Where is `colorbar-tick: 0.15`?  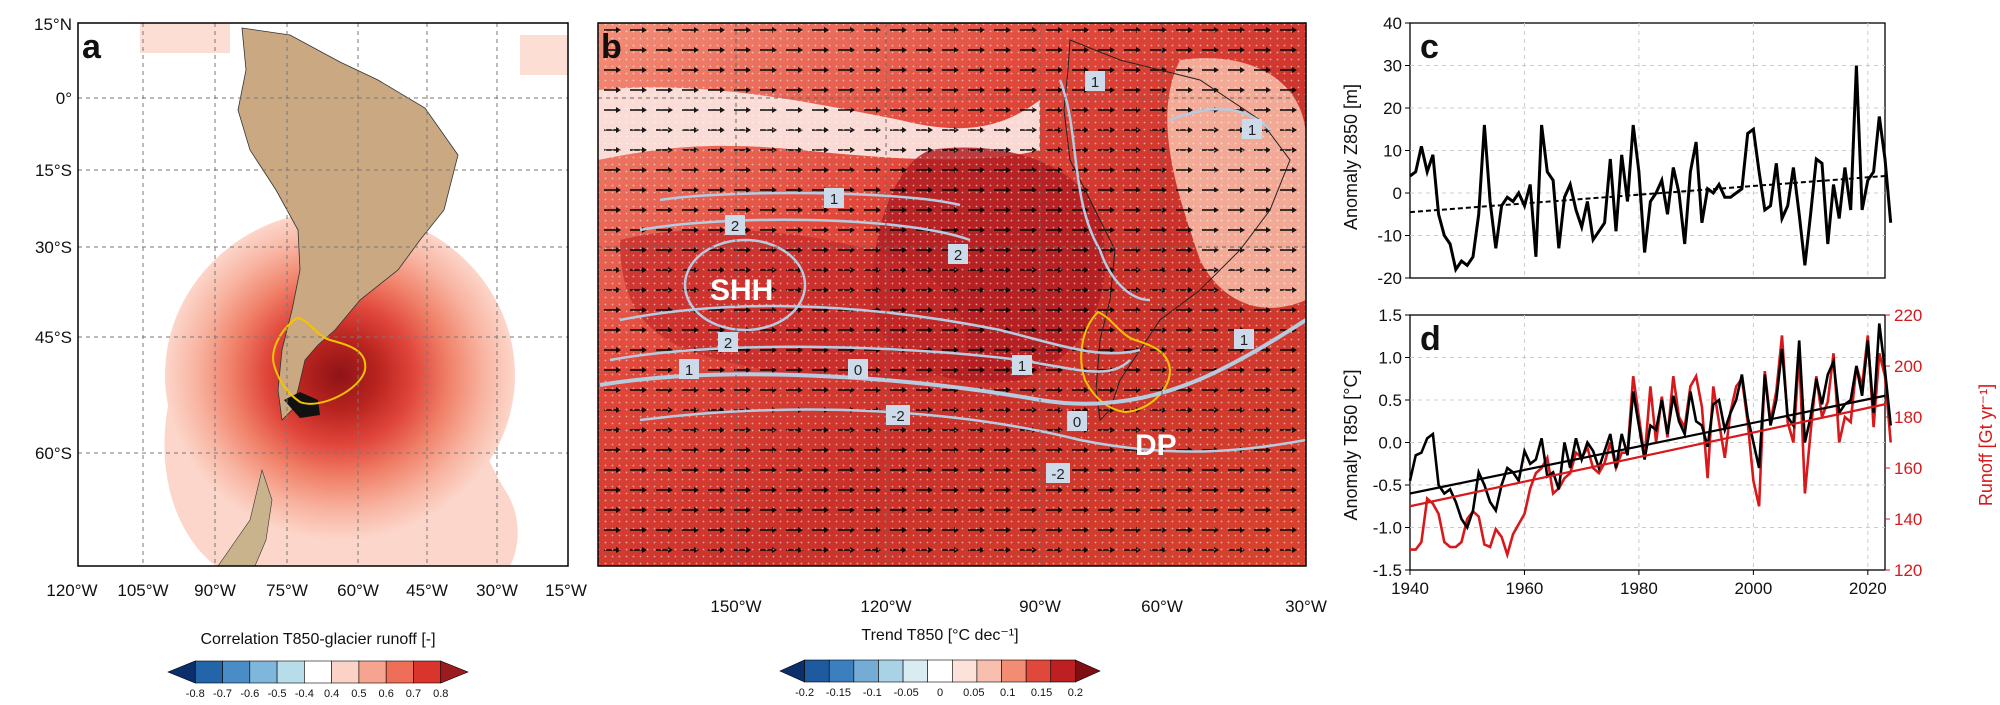 colorbar-tick: 0.15 is located at coordinates (1041, 693).